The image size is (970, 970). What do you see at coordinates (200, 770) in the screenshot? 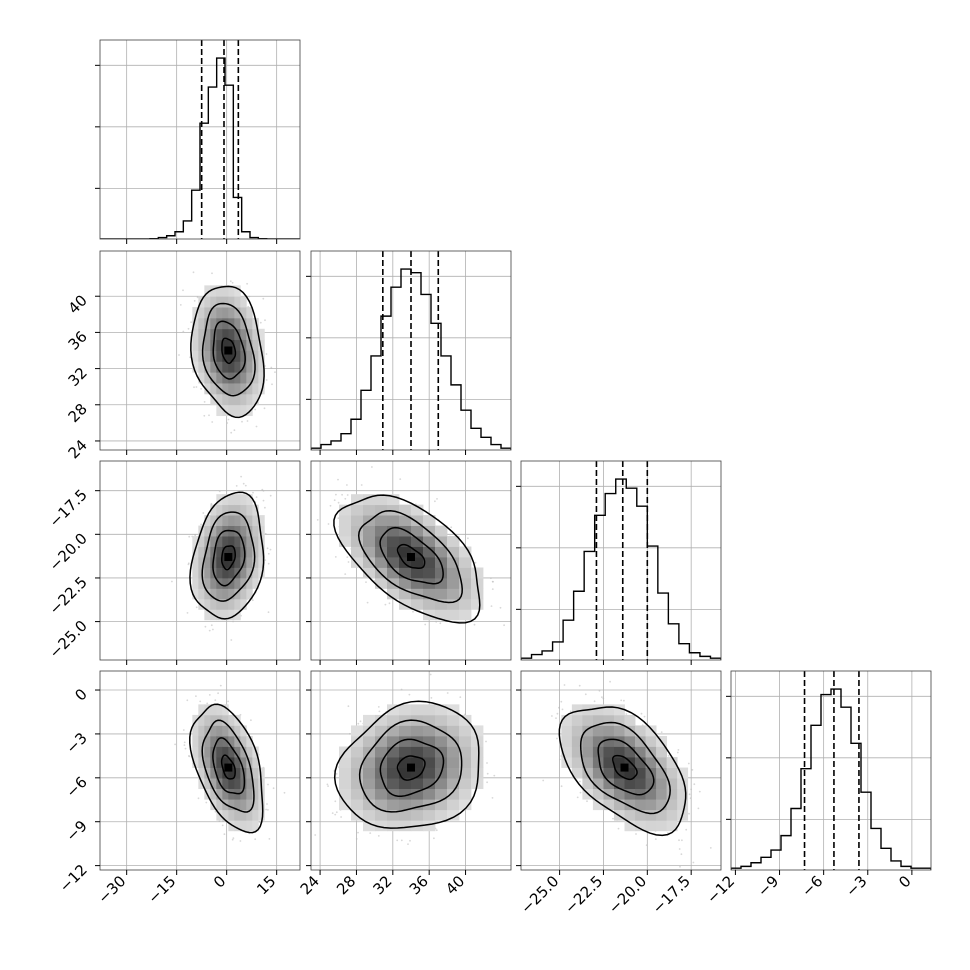
I see `panel-frame` at bounding box center [200, 770].